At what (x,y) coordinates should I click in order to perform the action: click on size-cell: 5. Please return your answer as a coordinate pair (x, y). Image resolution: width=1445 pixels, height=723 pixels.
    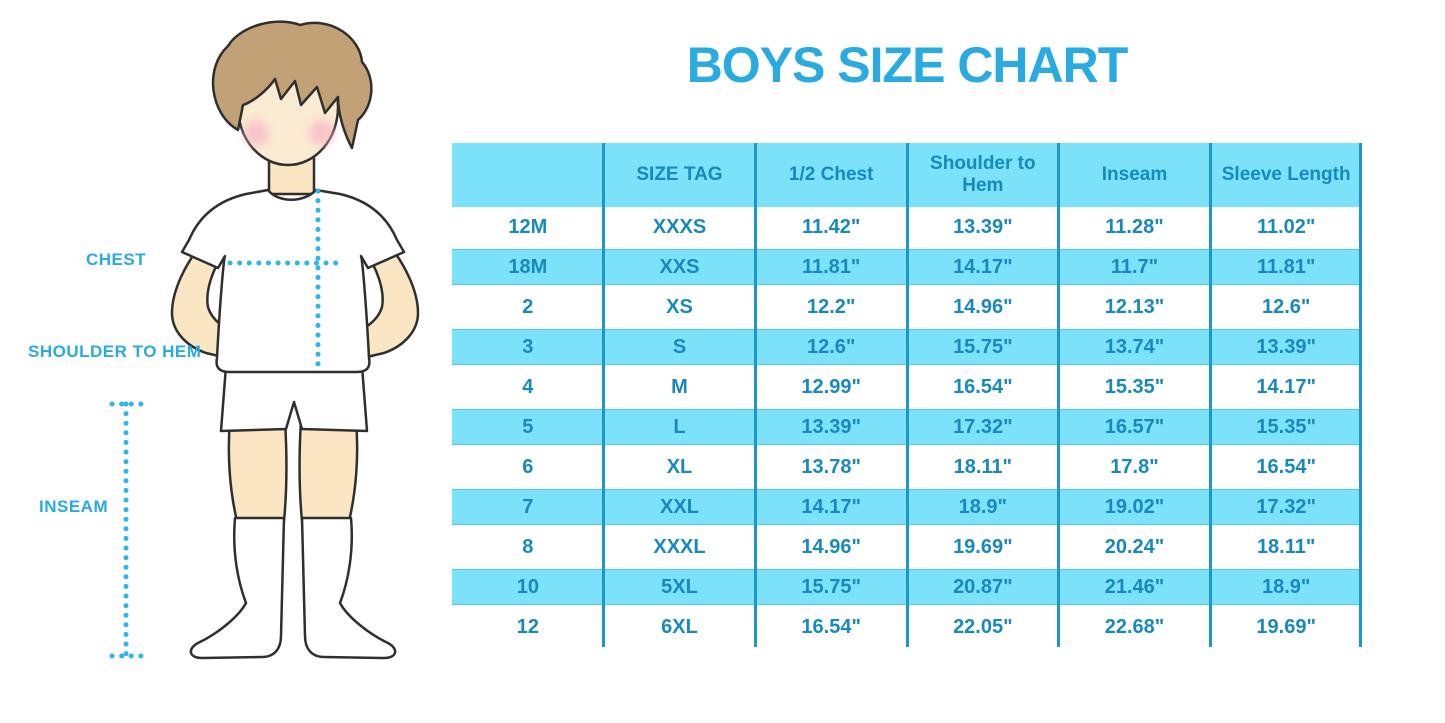
    Looking at the image, I should click on (528, 426).